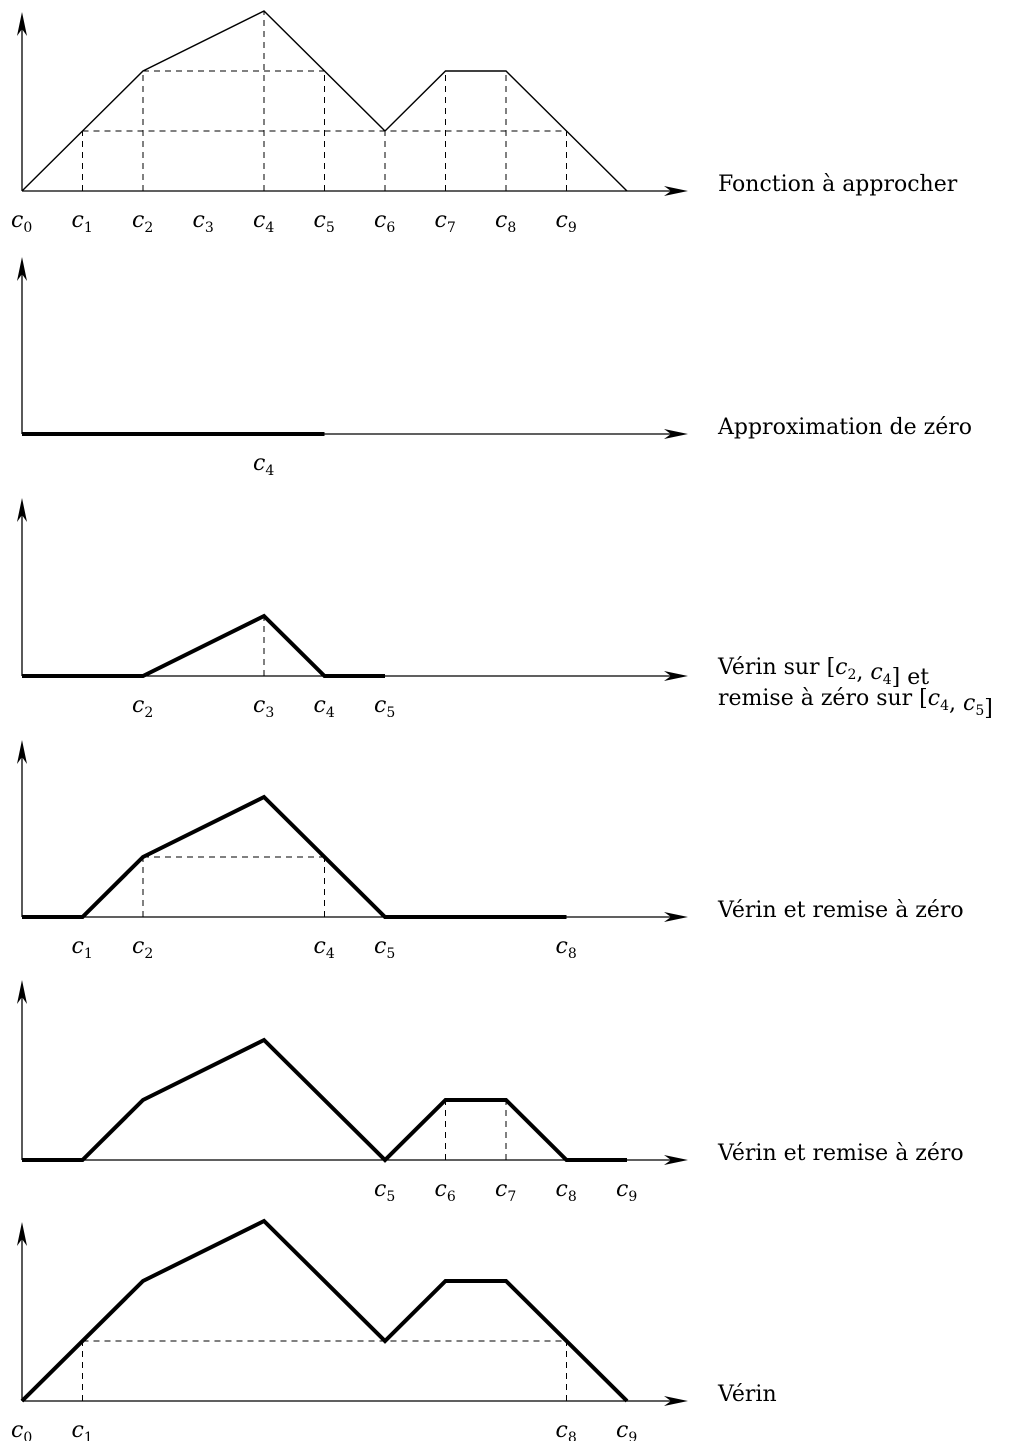 This screenshot has width=1009, height=1441. I want to click on panel-jack-3: c5 c6 c7 c8 c9 Vérin et remise à zéro, so click(490, 1092).